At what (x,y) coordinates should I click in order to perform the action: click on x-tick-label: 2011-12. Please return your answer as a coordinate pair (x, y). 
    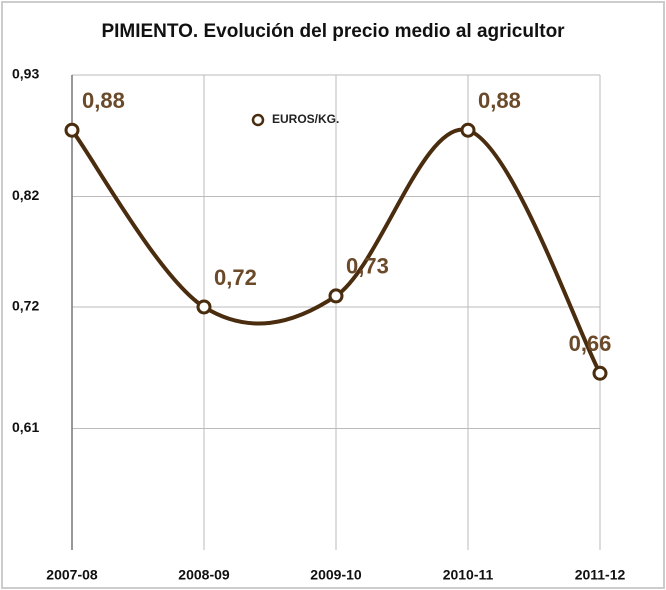
    Looking at the image, I should click on (600, 575).